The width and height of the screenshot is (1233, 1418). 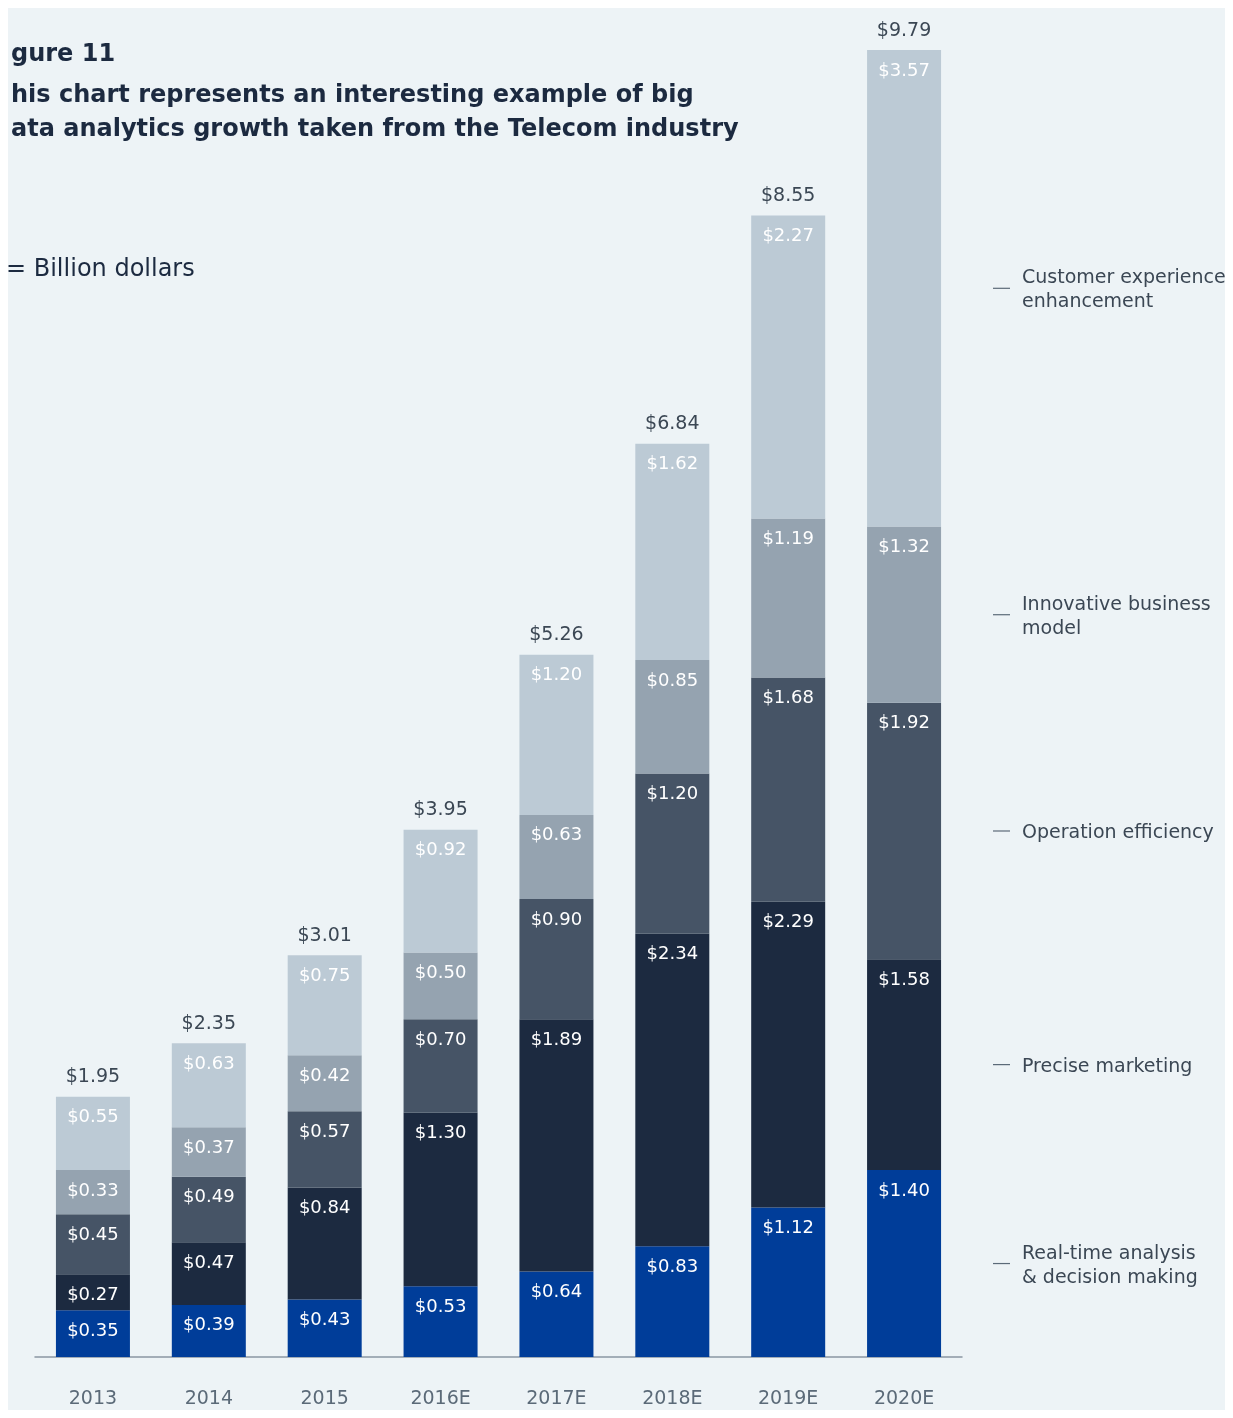 What do you see at coordinates (1118, 831) in the screenshot?
I see `text: Operation efficiency` at bounding box center [1118, 831].